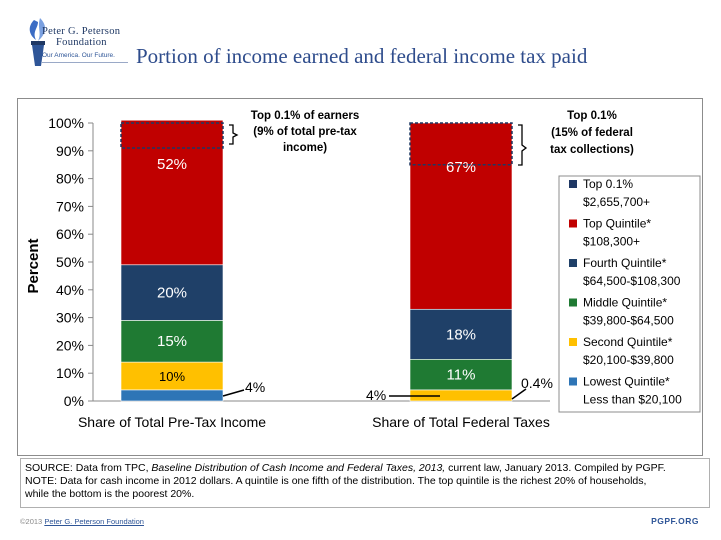 The image size is (721, 540). What do you see at coordinates (519, 394) in the screenshot?
I see `tax-lowest-leader` at bounding box center [519, 394].